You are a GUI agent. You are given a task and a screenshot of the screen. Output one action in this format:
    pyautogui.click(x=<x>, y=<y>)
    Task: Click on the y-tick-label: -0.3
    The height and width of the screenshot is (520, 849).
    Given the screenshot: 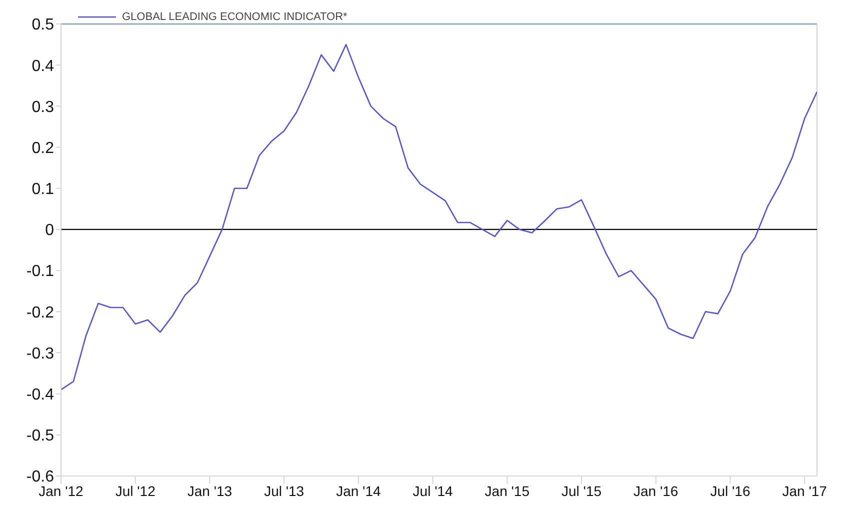 What is the action you would take?
    pyautogui.click(x=40, y=353)
    